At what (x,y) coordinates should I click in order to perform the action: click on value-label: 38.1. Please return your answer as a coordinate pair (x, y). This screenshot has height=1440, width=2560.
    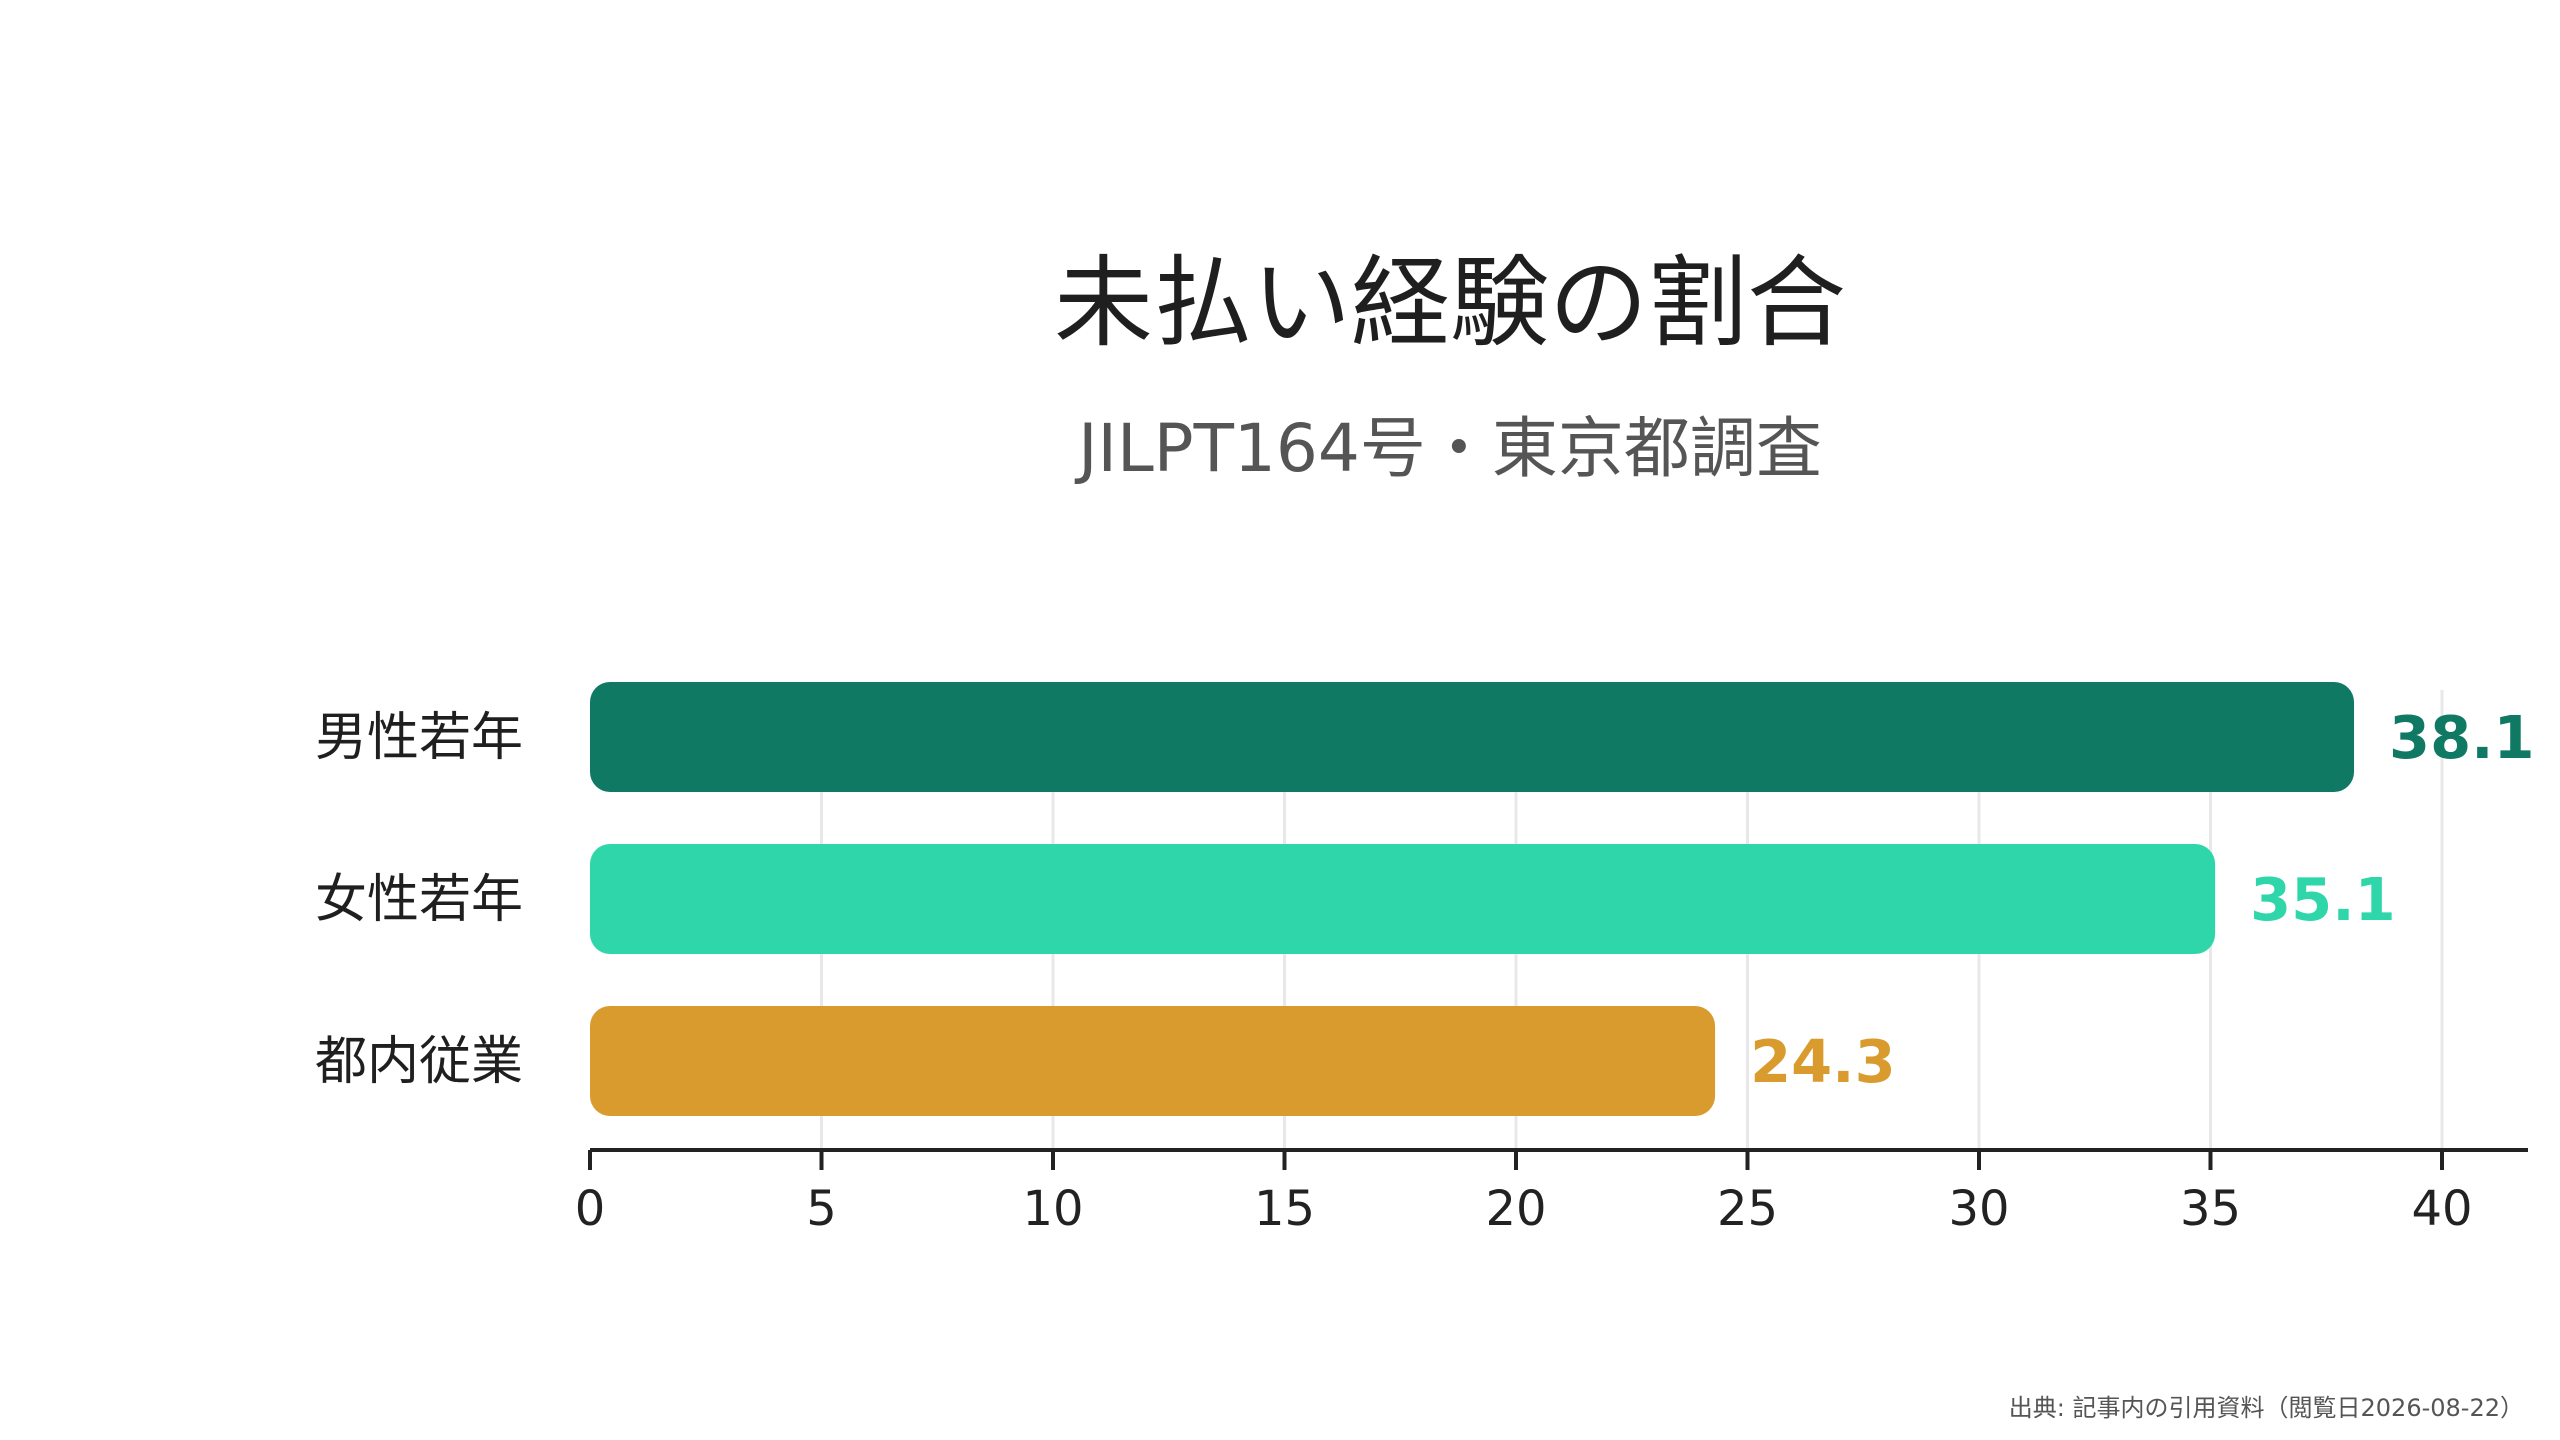
    Looking at the image, I should click on (2462, 737).